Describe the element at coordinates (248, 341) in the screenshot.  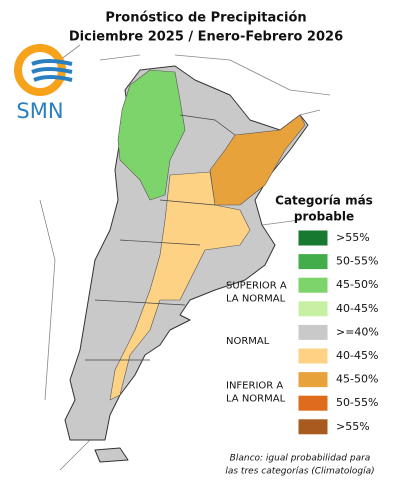
I see `legend-group-label: NORMAL` at that location.